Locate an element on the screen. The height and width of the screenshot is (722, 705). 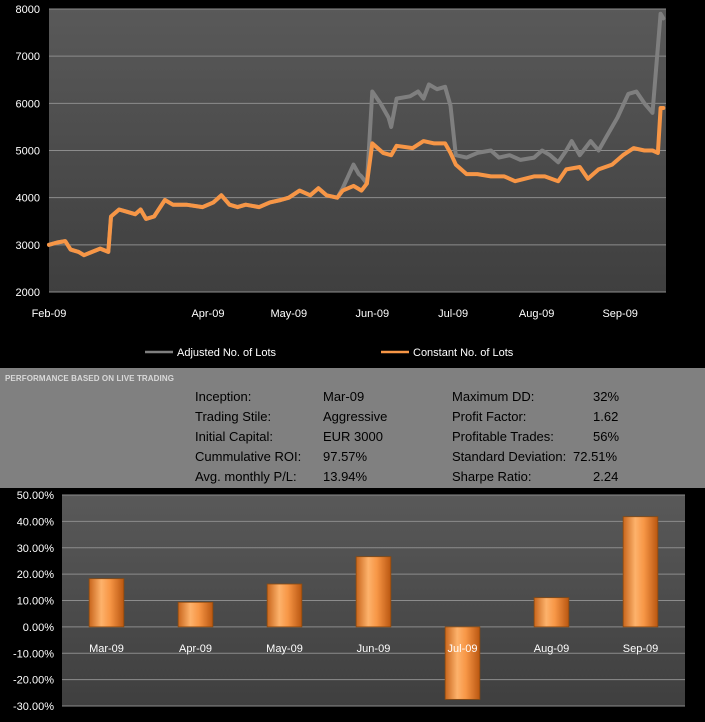
y-tick-label: 6000 is located at coordinates (28, 104).